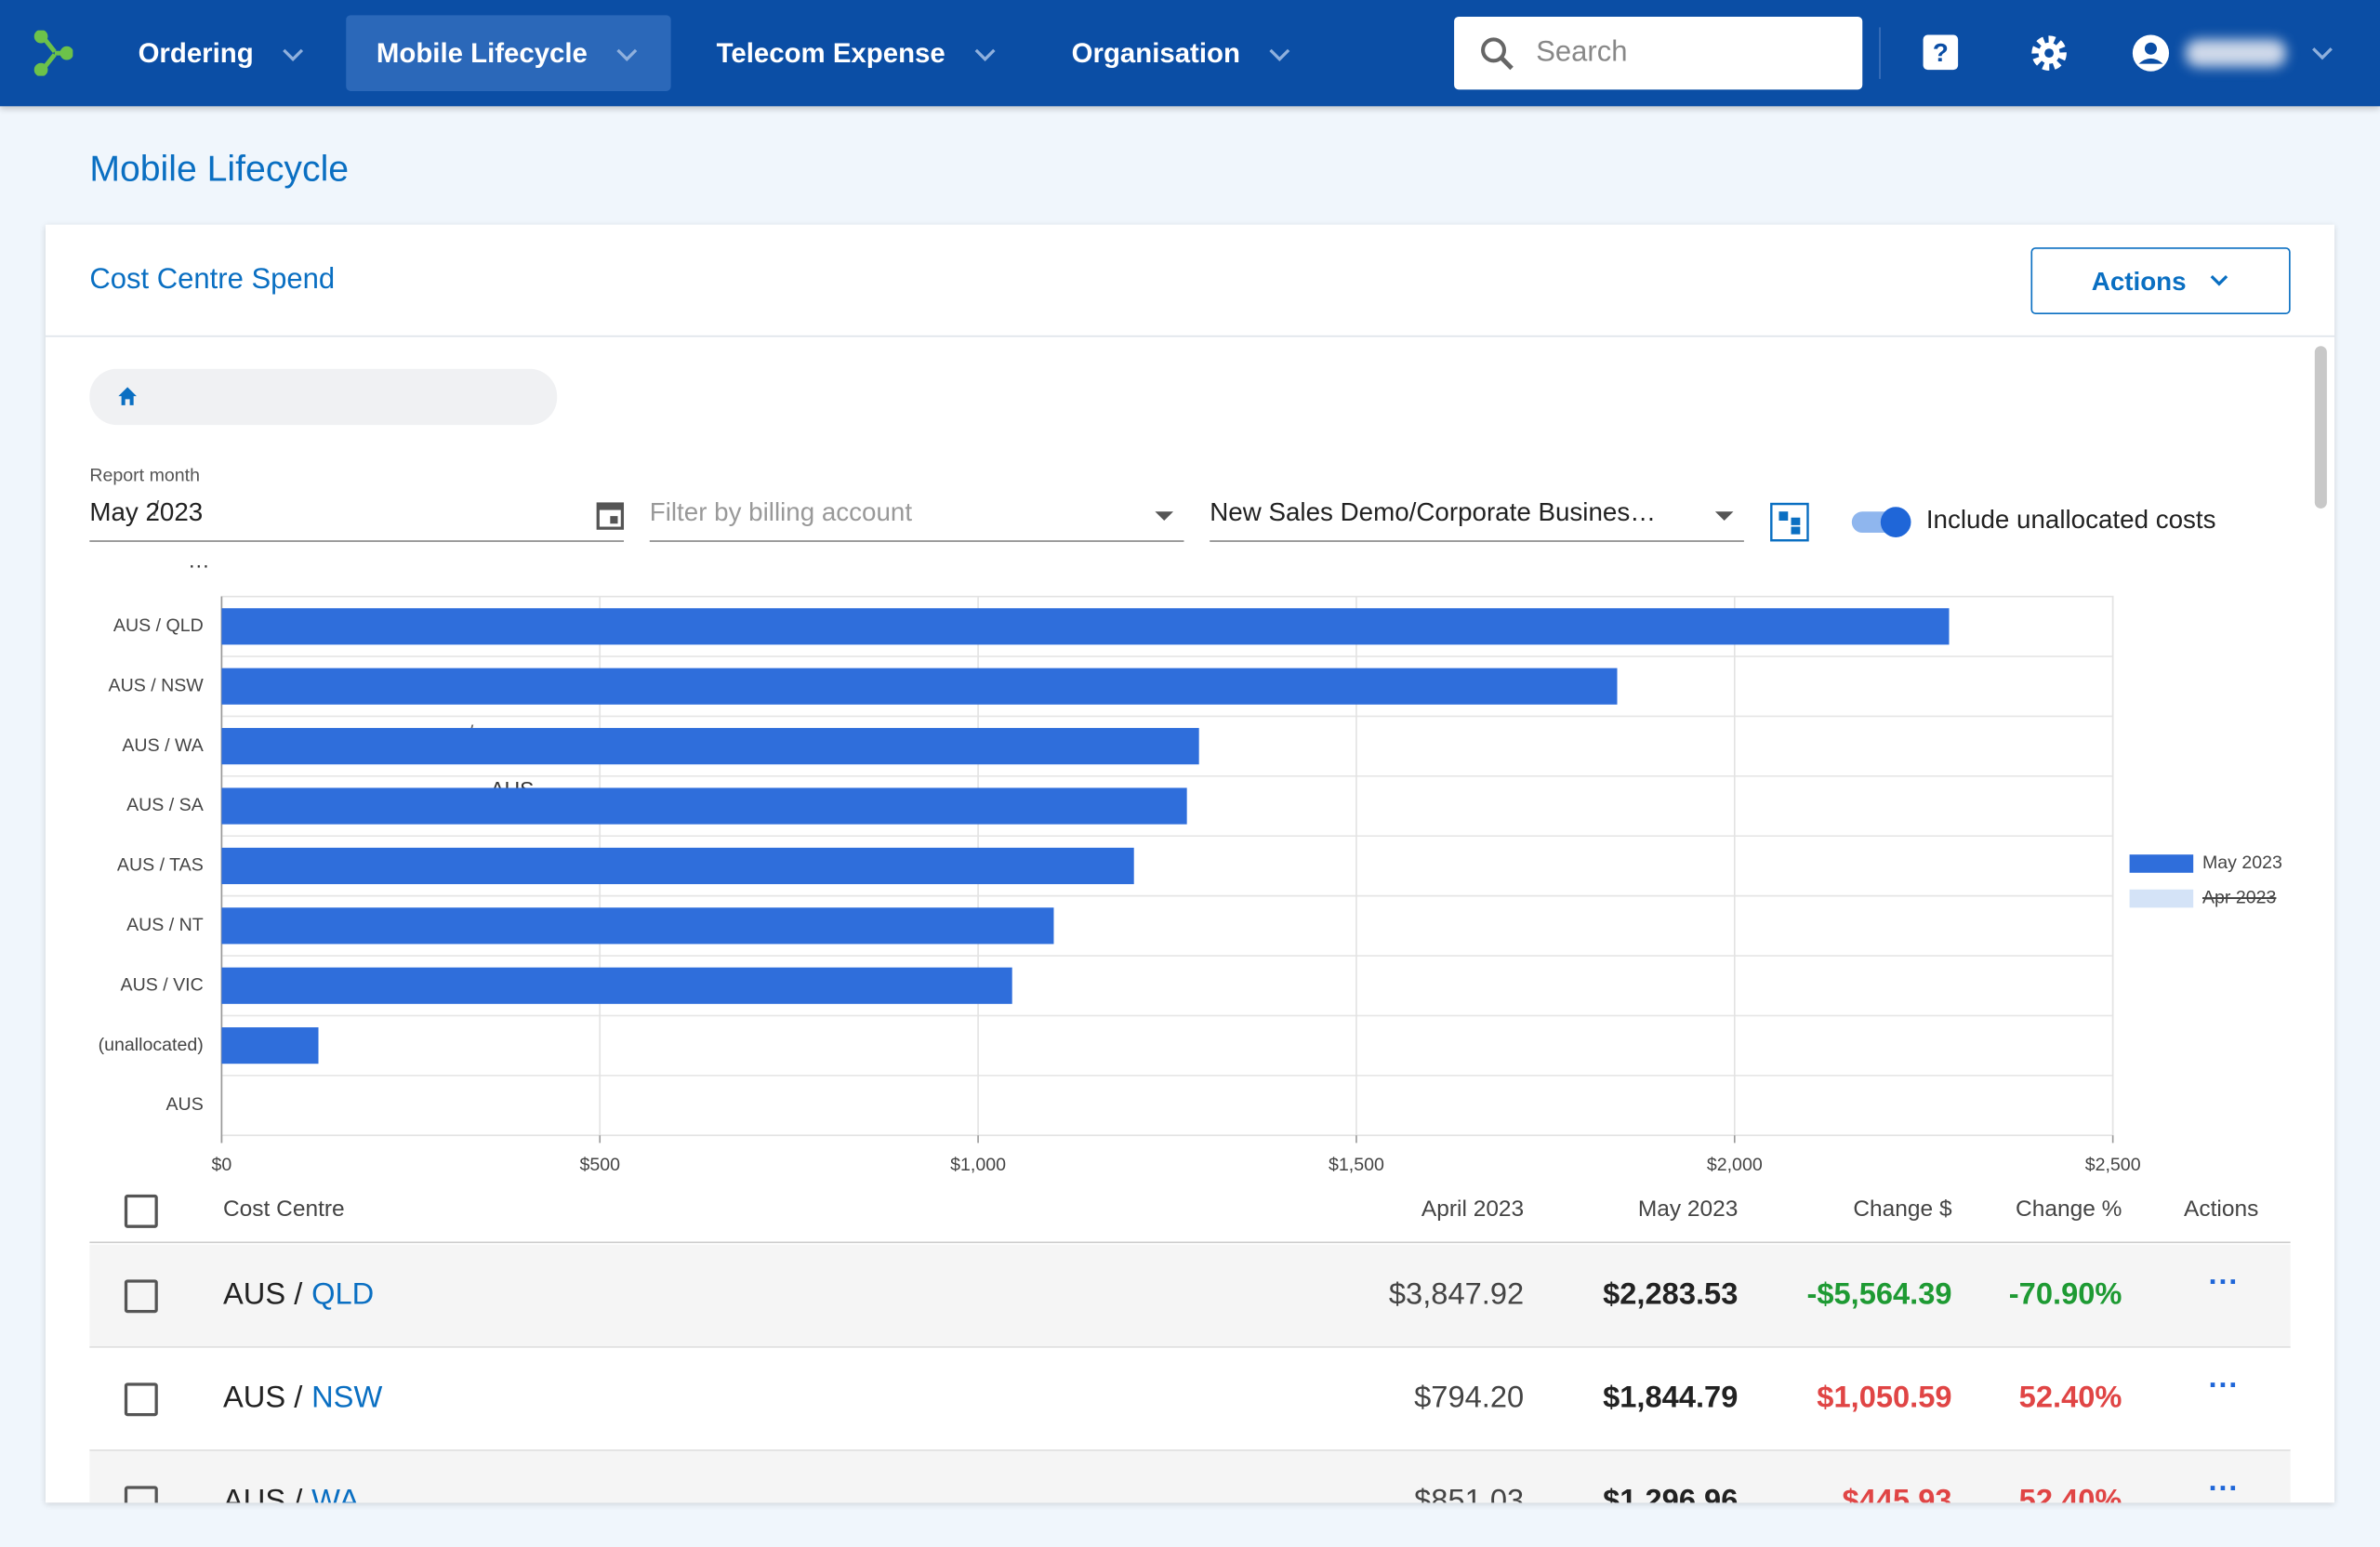 The image size is (2380, 1547). I want to click on y-tick-label: AUS / TAS, so click(160, 865).